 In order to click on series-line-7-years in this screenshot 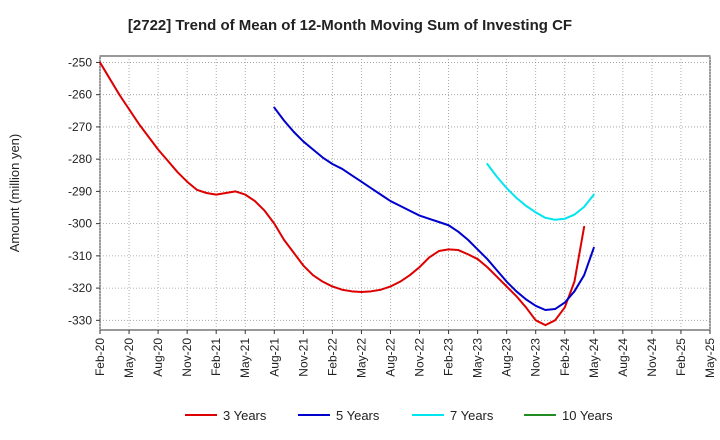, I will do `click(540, 191)`.